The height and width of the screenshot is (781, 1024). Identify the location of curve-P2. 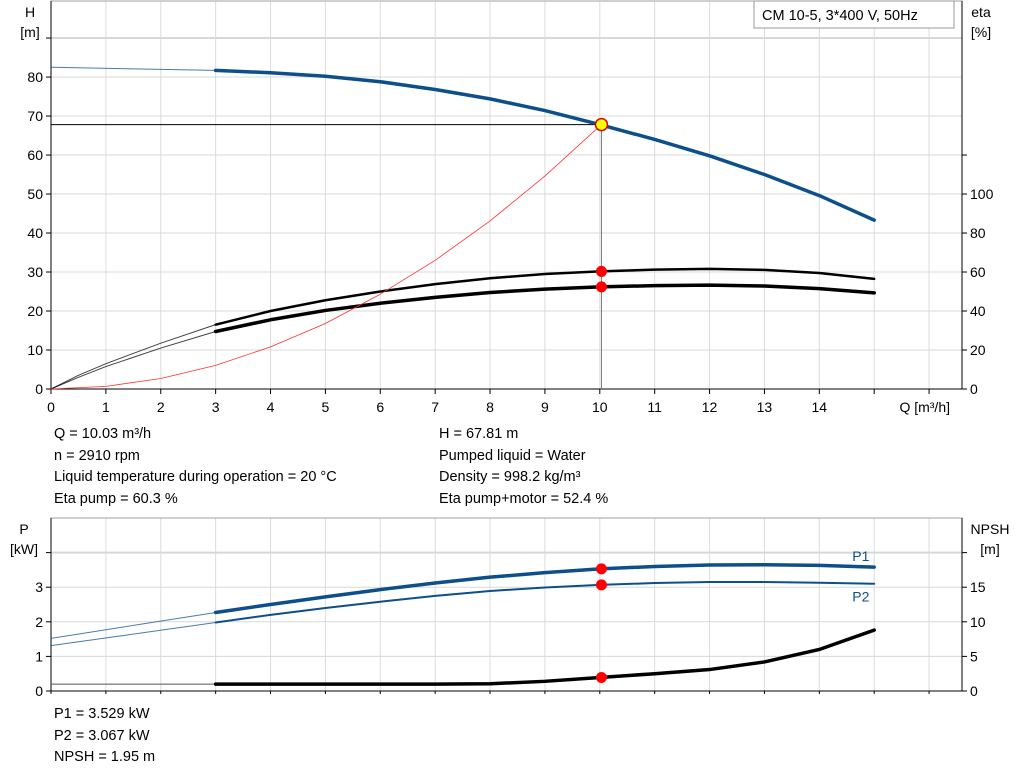
(545, 602).